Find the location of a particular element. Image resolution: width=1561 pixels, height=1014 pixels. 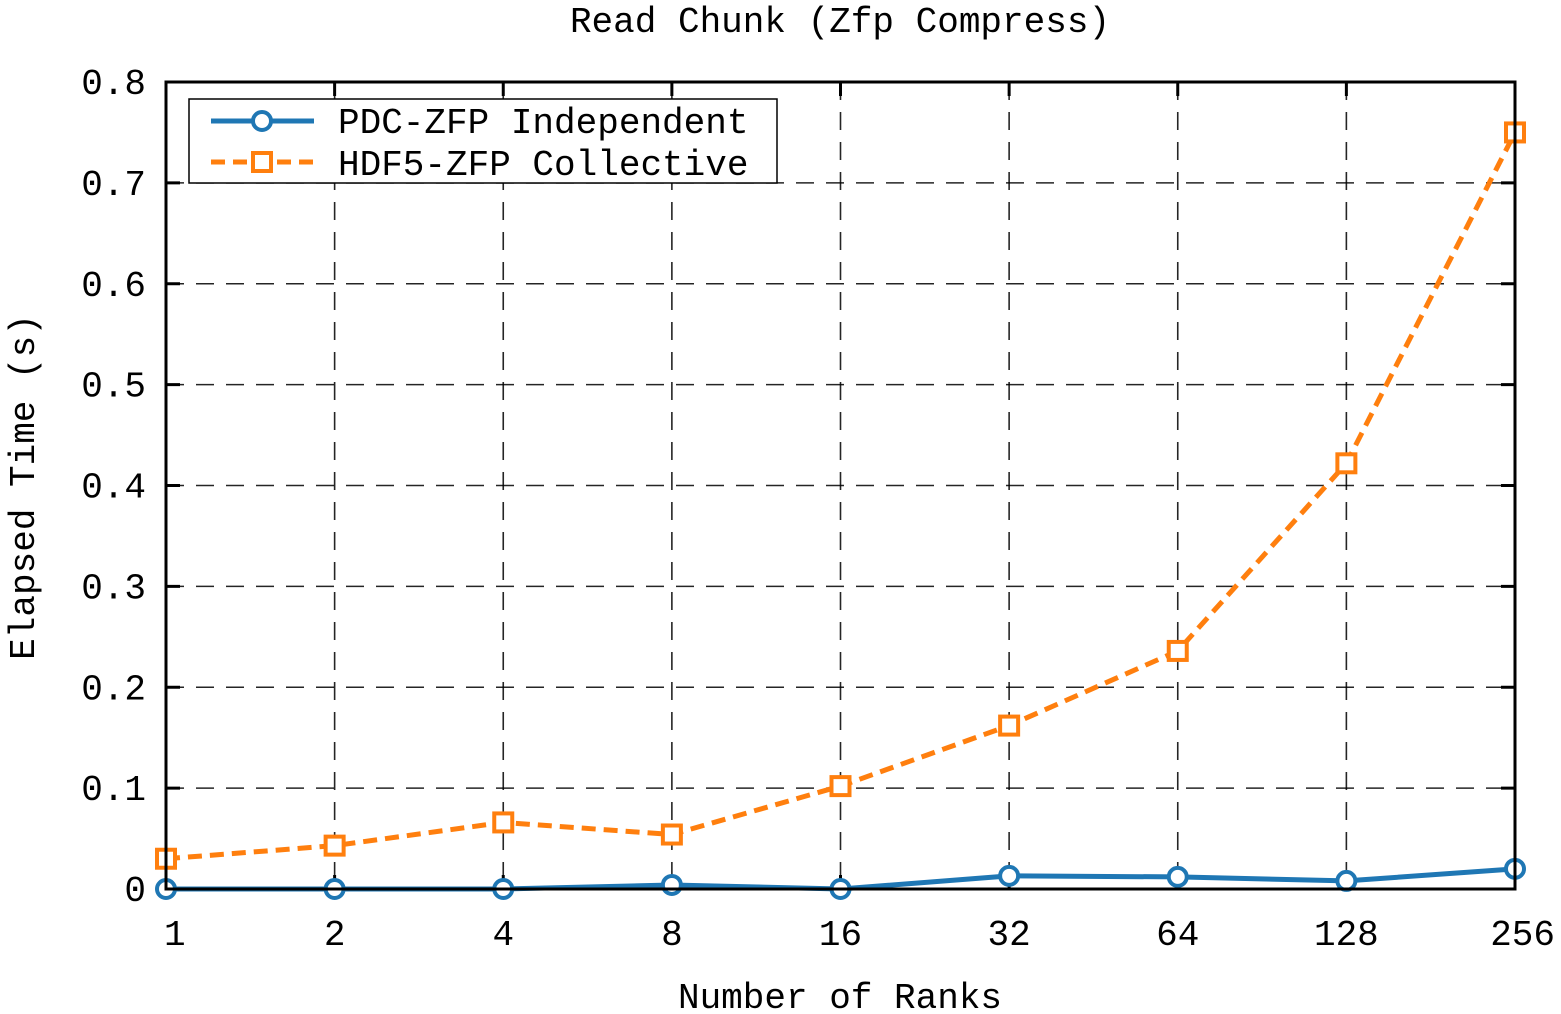

x-axis-label: Number of Ranks is located at coordinates (840, 996).